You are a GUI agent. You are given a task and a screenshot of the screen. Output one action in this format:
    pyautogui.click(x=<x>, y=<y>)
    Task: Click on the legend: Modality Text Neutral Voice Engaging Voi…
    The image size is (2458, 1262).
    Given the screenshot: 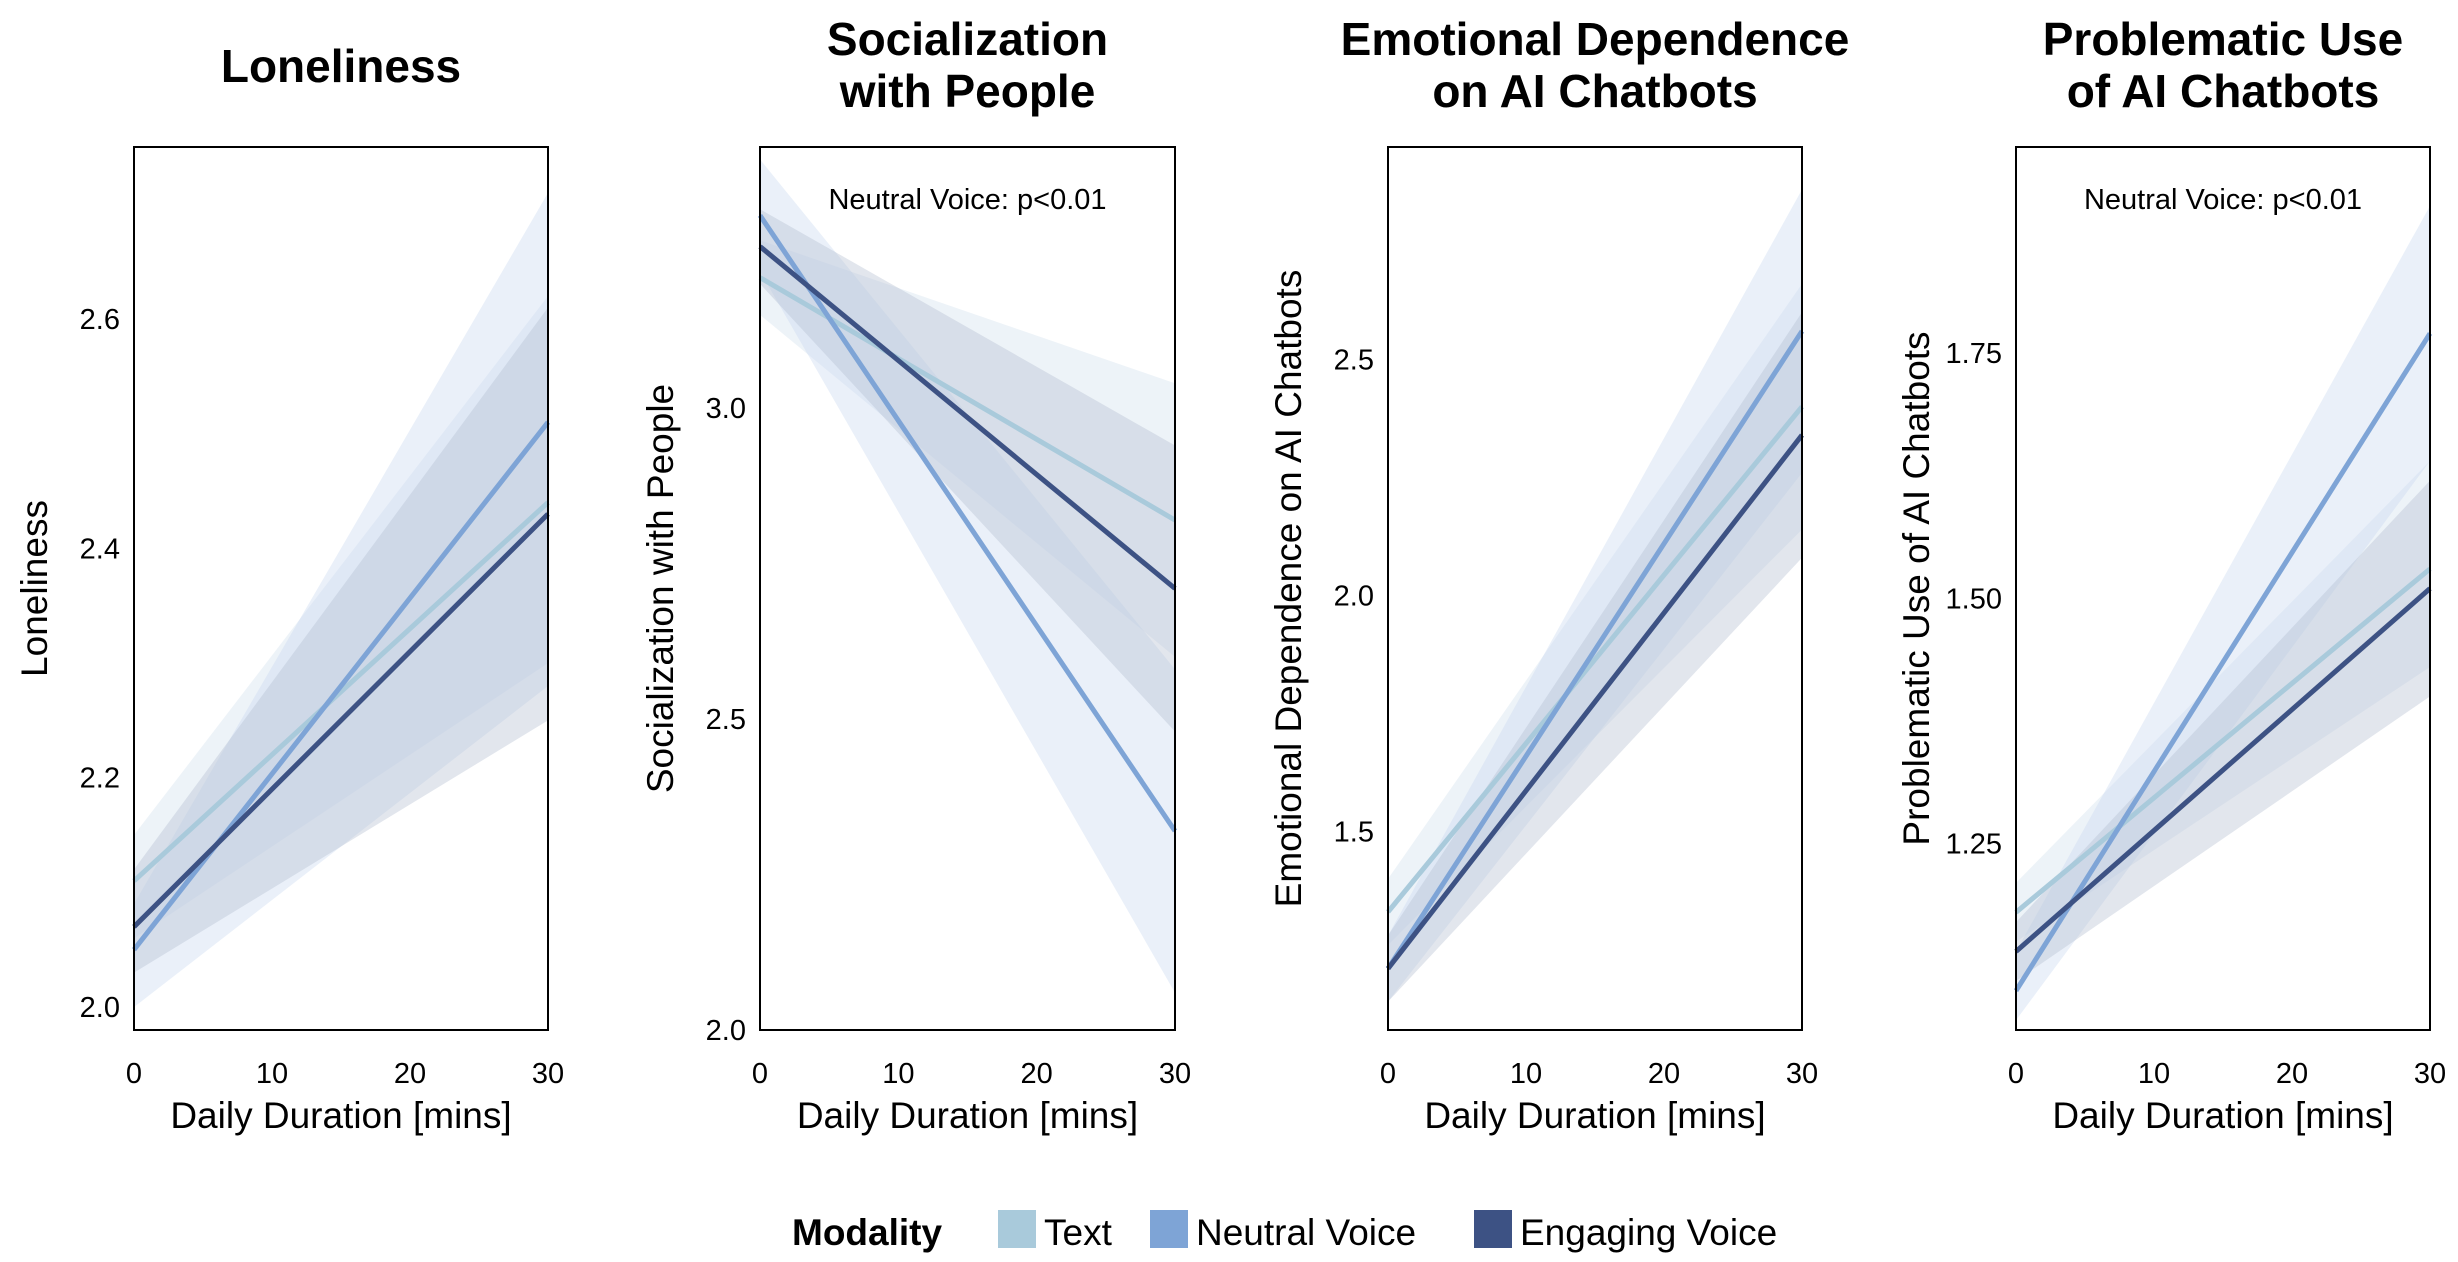 What is the action you would take?
    pyautogui.click(x=1284, y=1231)
    